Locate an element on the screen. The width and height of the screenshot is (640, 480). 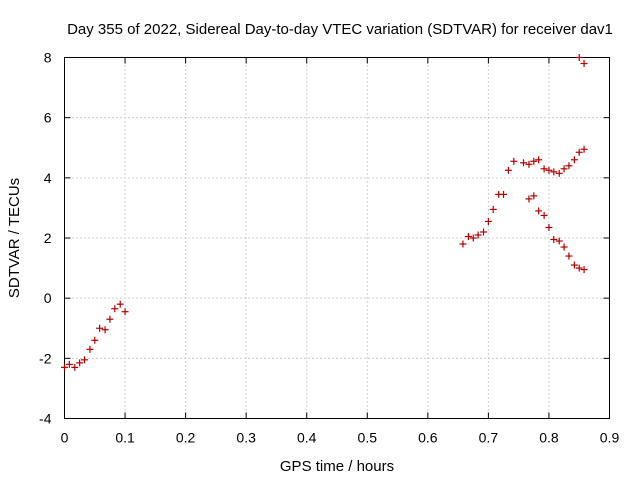
y-tick-label: 2 is located at coordinates (48, 238).